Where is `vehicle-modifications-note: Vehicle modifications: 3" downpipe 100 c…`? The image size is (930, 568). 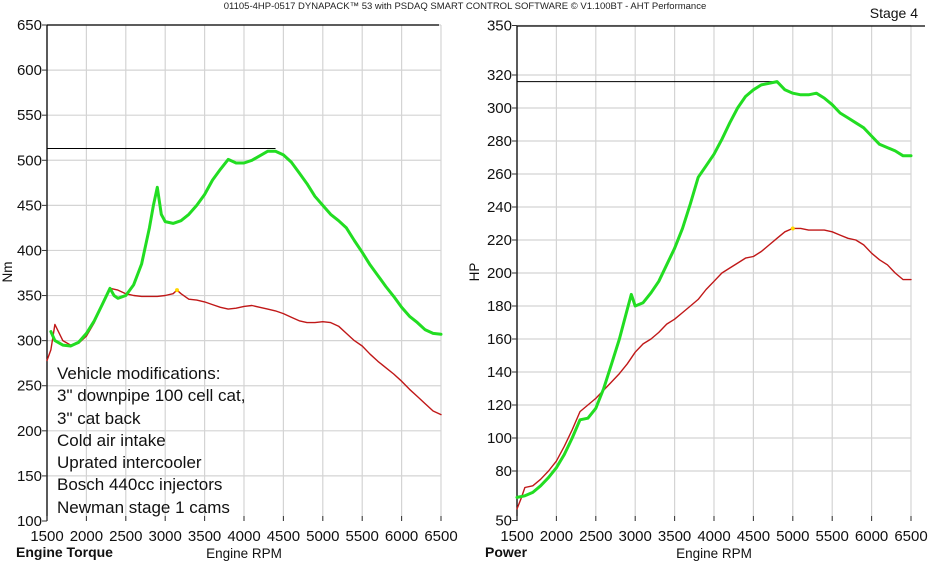 vehicle-modifications-note: Vehicle modifications: 3" downpipe 100 c… is located at coordinates (151, 441).